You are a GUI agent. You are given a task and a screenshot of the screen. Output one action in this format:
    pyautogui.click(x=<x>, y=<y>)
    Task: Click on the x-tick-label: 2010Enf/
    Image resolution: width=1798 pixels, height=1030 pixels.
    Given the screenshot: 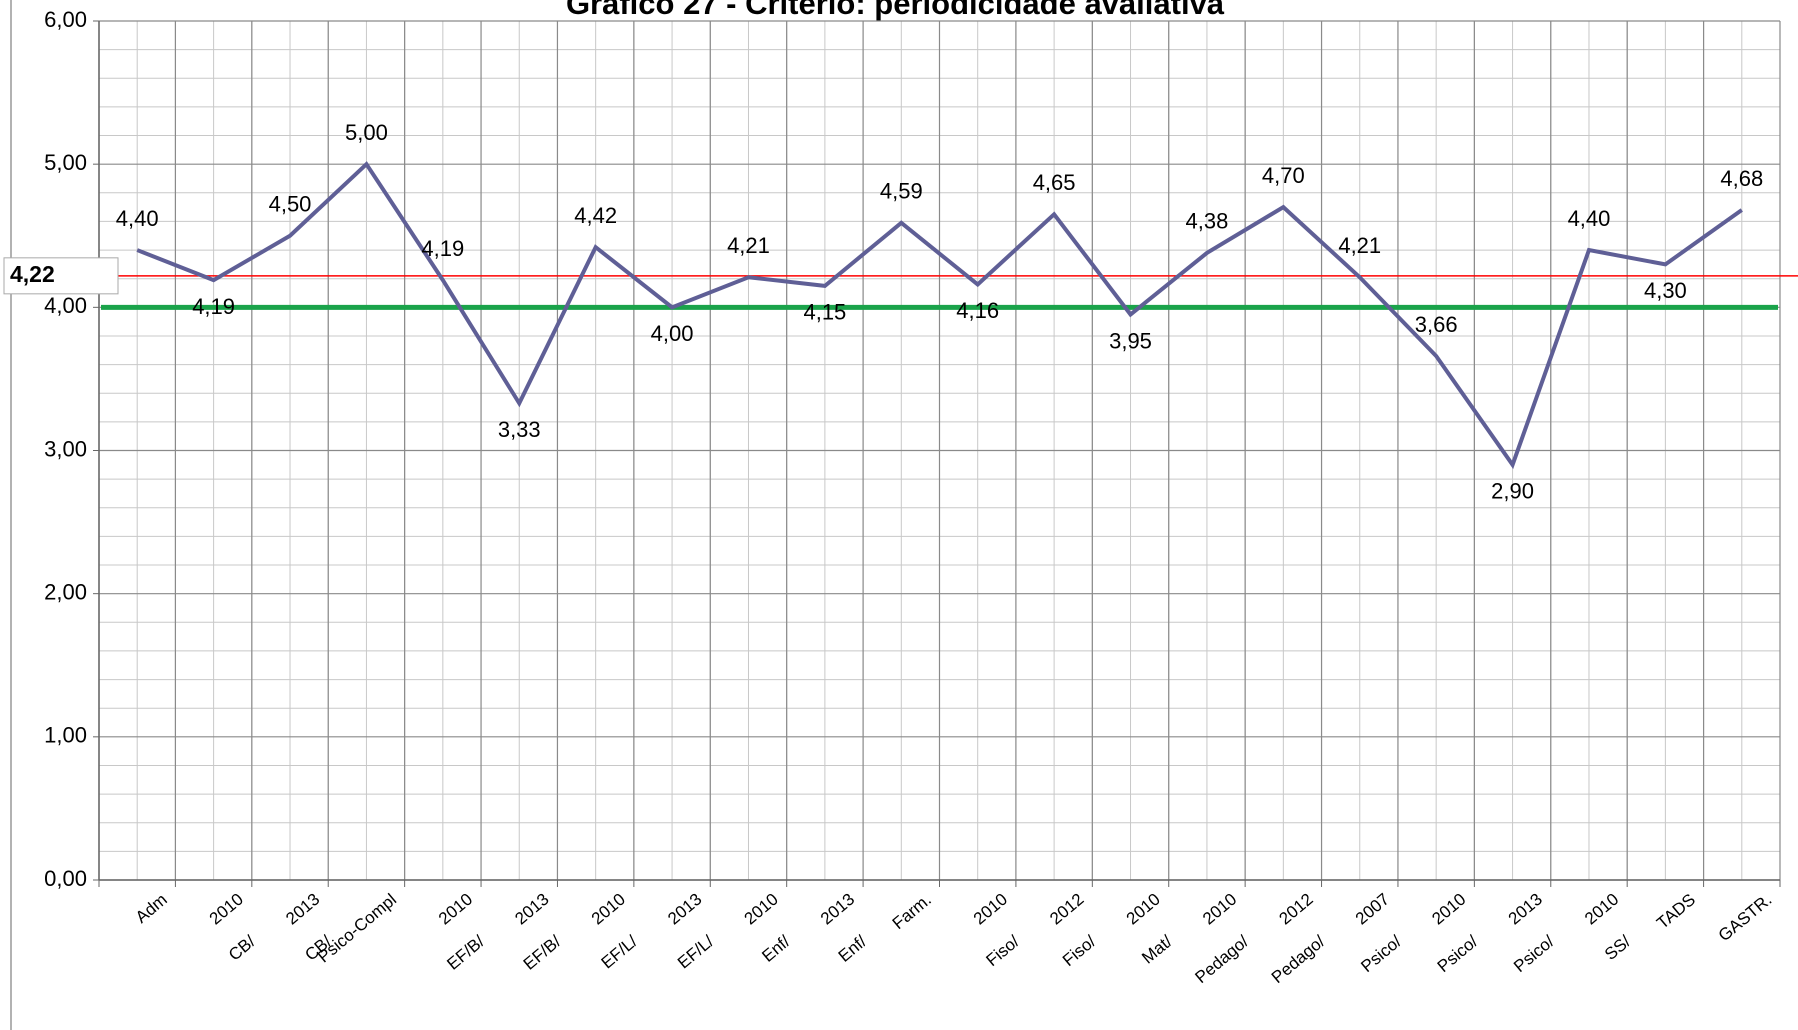 What is the action you would take?
    pyautogui.click(x=770, y=928)
    